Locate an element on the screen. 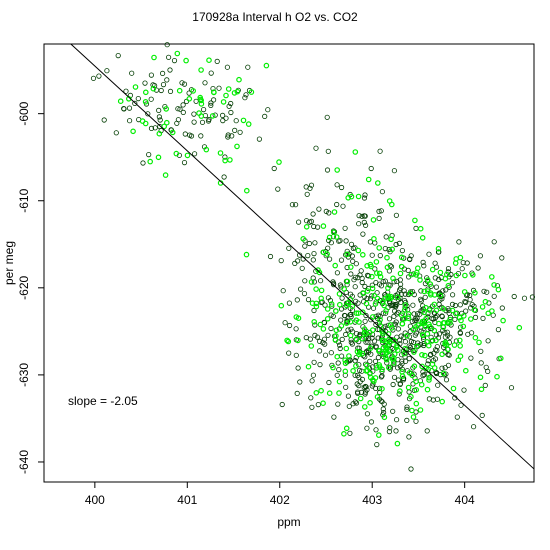 The height and width of the screenshot is (550, 550). y-tick-label: -620 is located at coordinates (24, 287).